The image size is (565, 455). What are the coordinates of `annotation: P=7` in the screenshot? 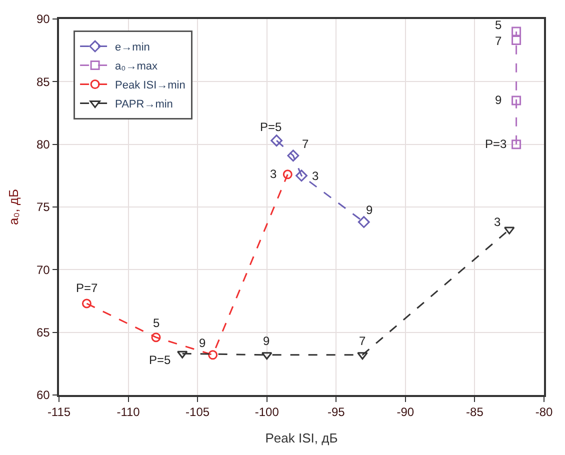 It's located at (87, 288).